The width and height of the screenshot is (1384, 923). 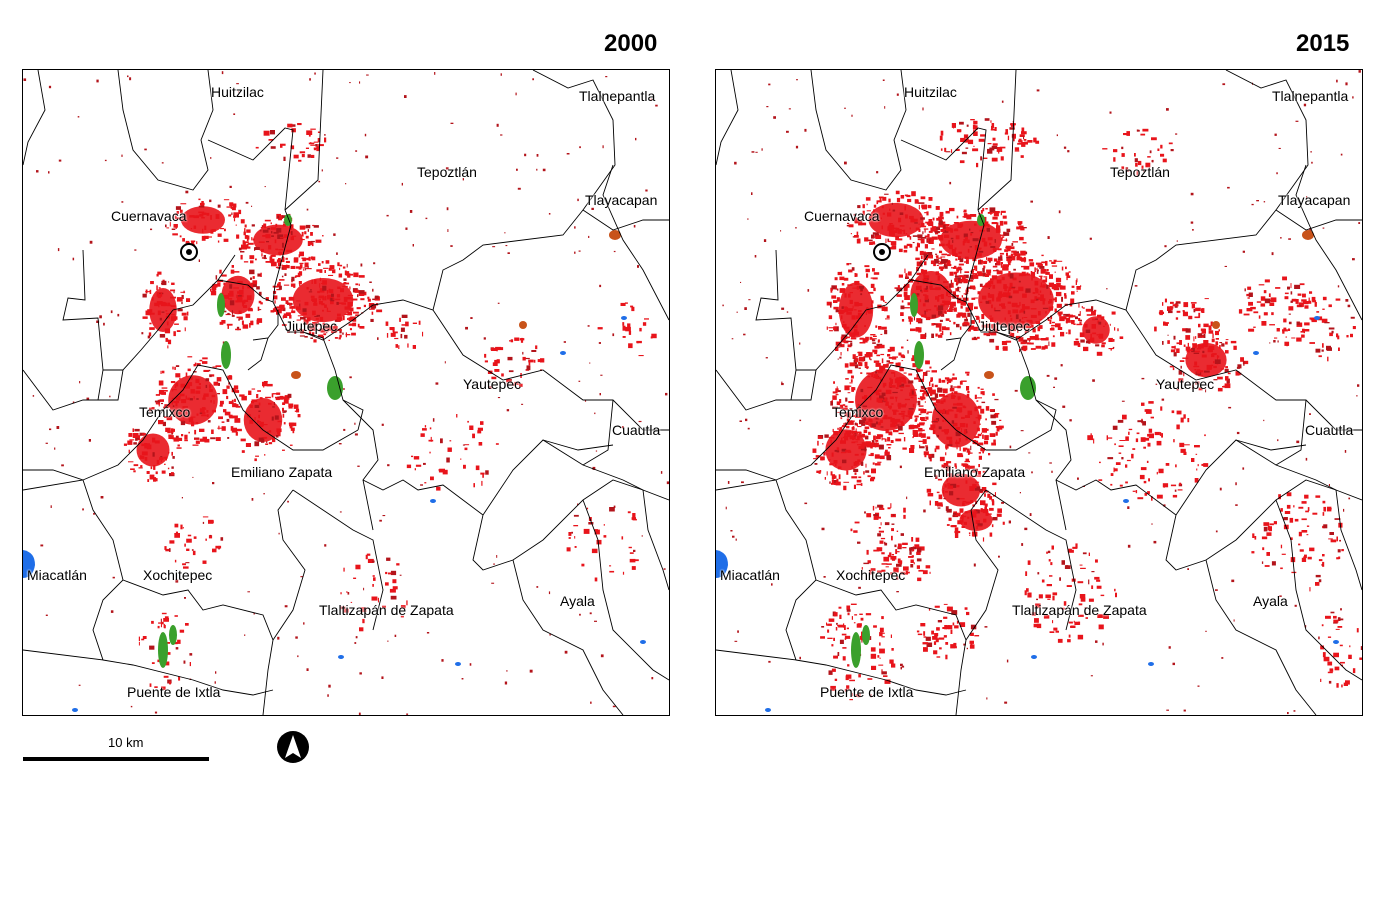 I want to click on water-body, so click(x=1317, y=318).